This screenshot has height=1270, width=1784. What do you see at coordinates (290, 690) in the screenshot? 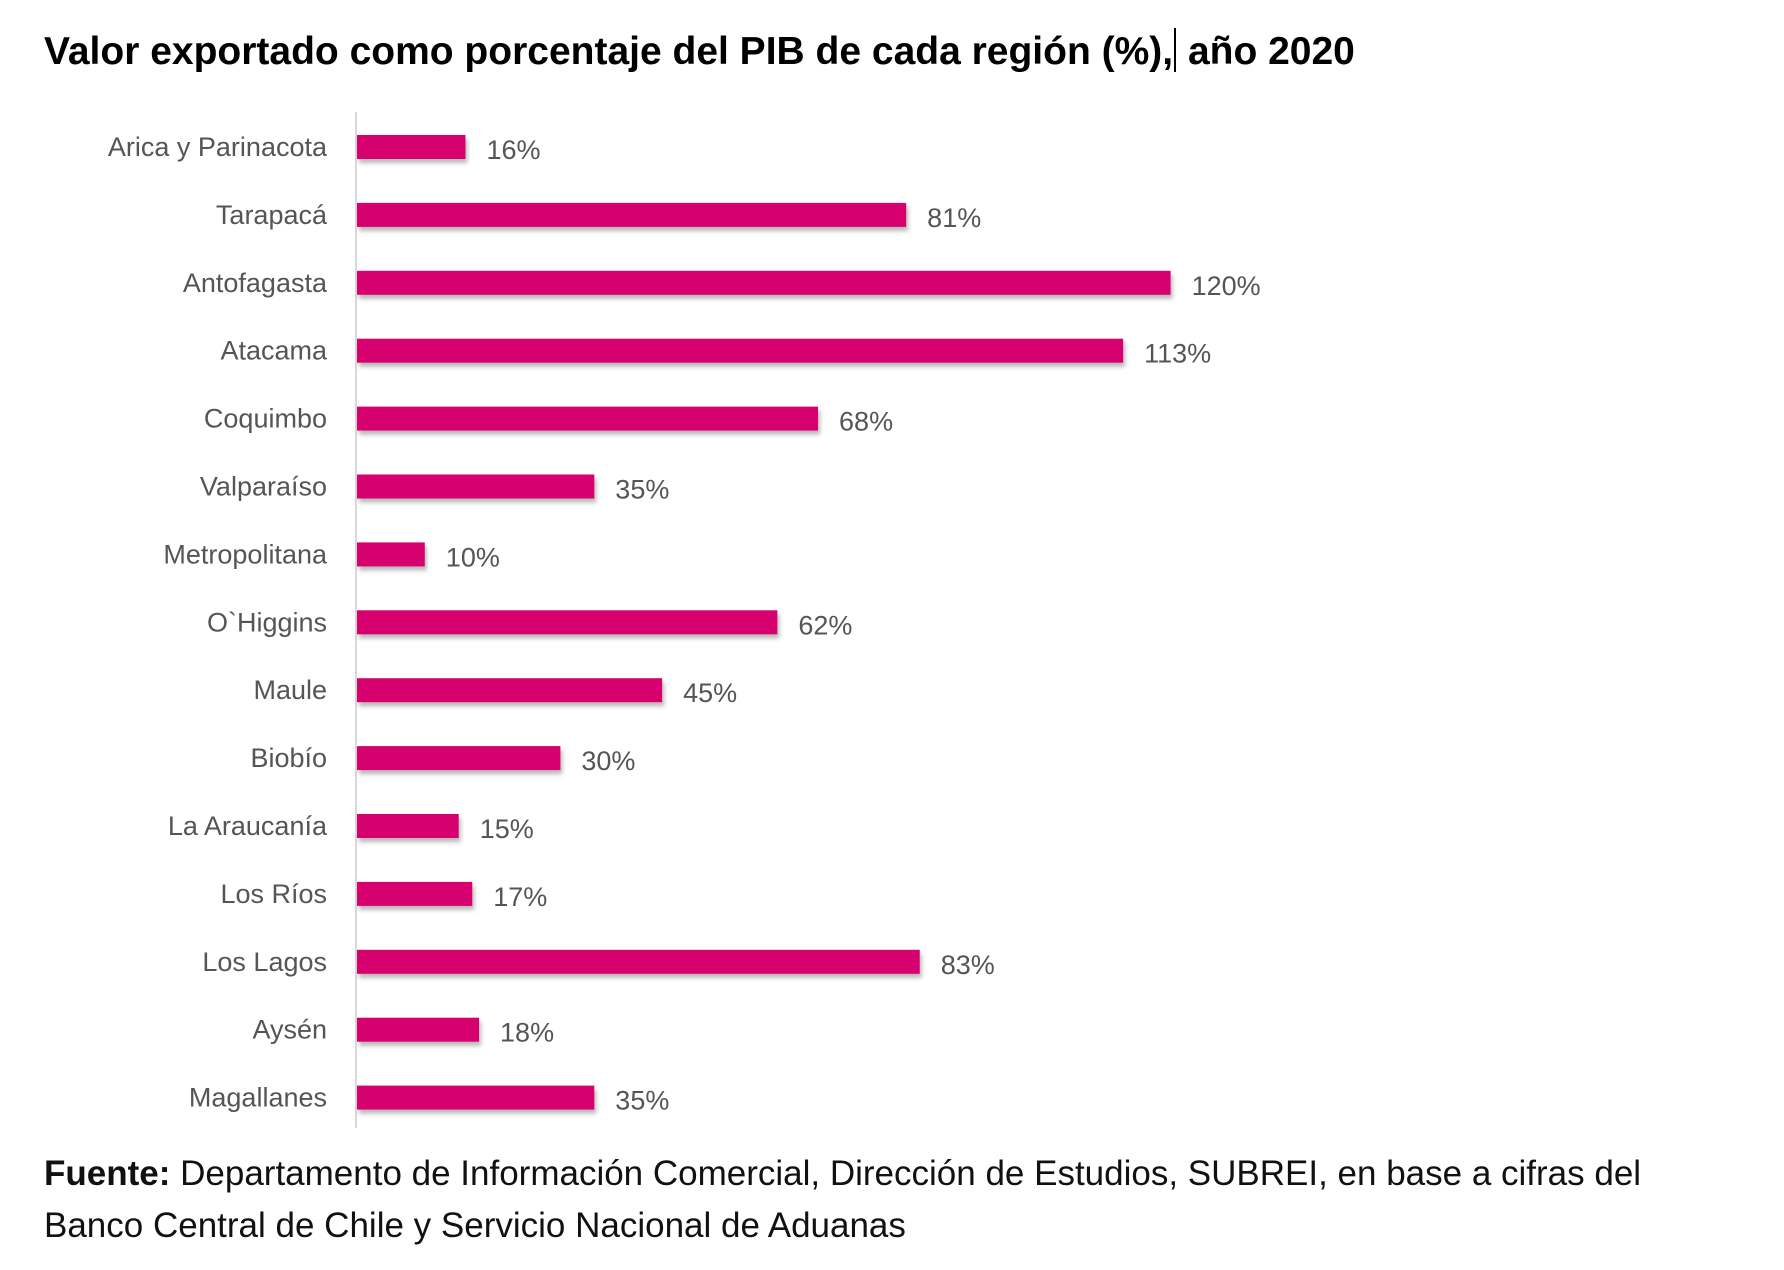
I see `category-label: Maule` at bounding box center [290, 690].